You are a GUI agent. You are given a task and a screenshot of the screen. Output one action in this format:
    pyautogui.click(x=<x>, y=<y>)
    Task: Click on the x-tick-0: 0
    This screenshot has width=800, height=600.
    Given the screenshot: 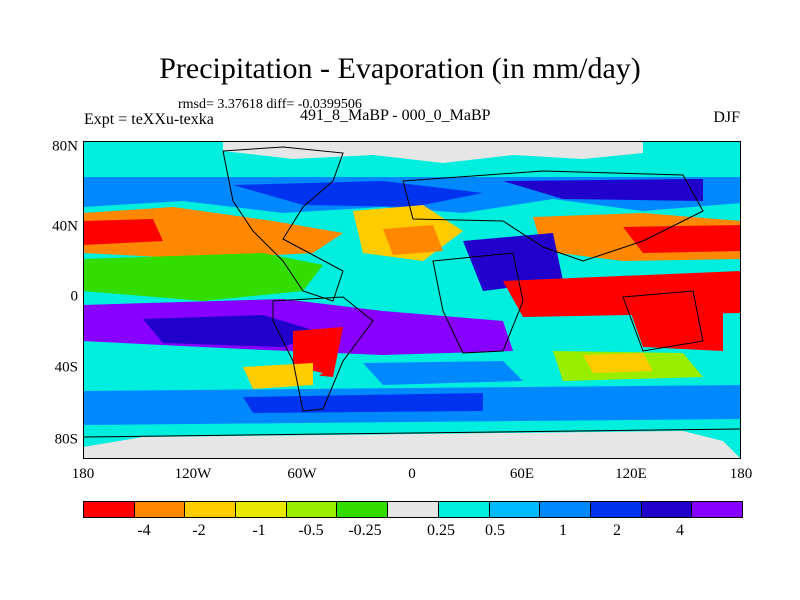 What is the action you would take?
    pyautogui.click(x=412, y=474)
    